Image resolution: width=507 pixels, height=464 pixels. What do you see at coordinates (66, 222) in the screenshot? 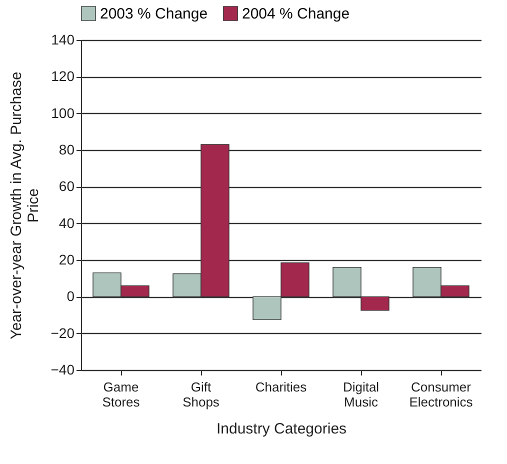
I see `y-tick-label: 40` at bounding box center [66, 222].